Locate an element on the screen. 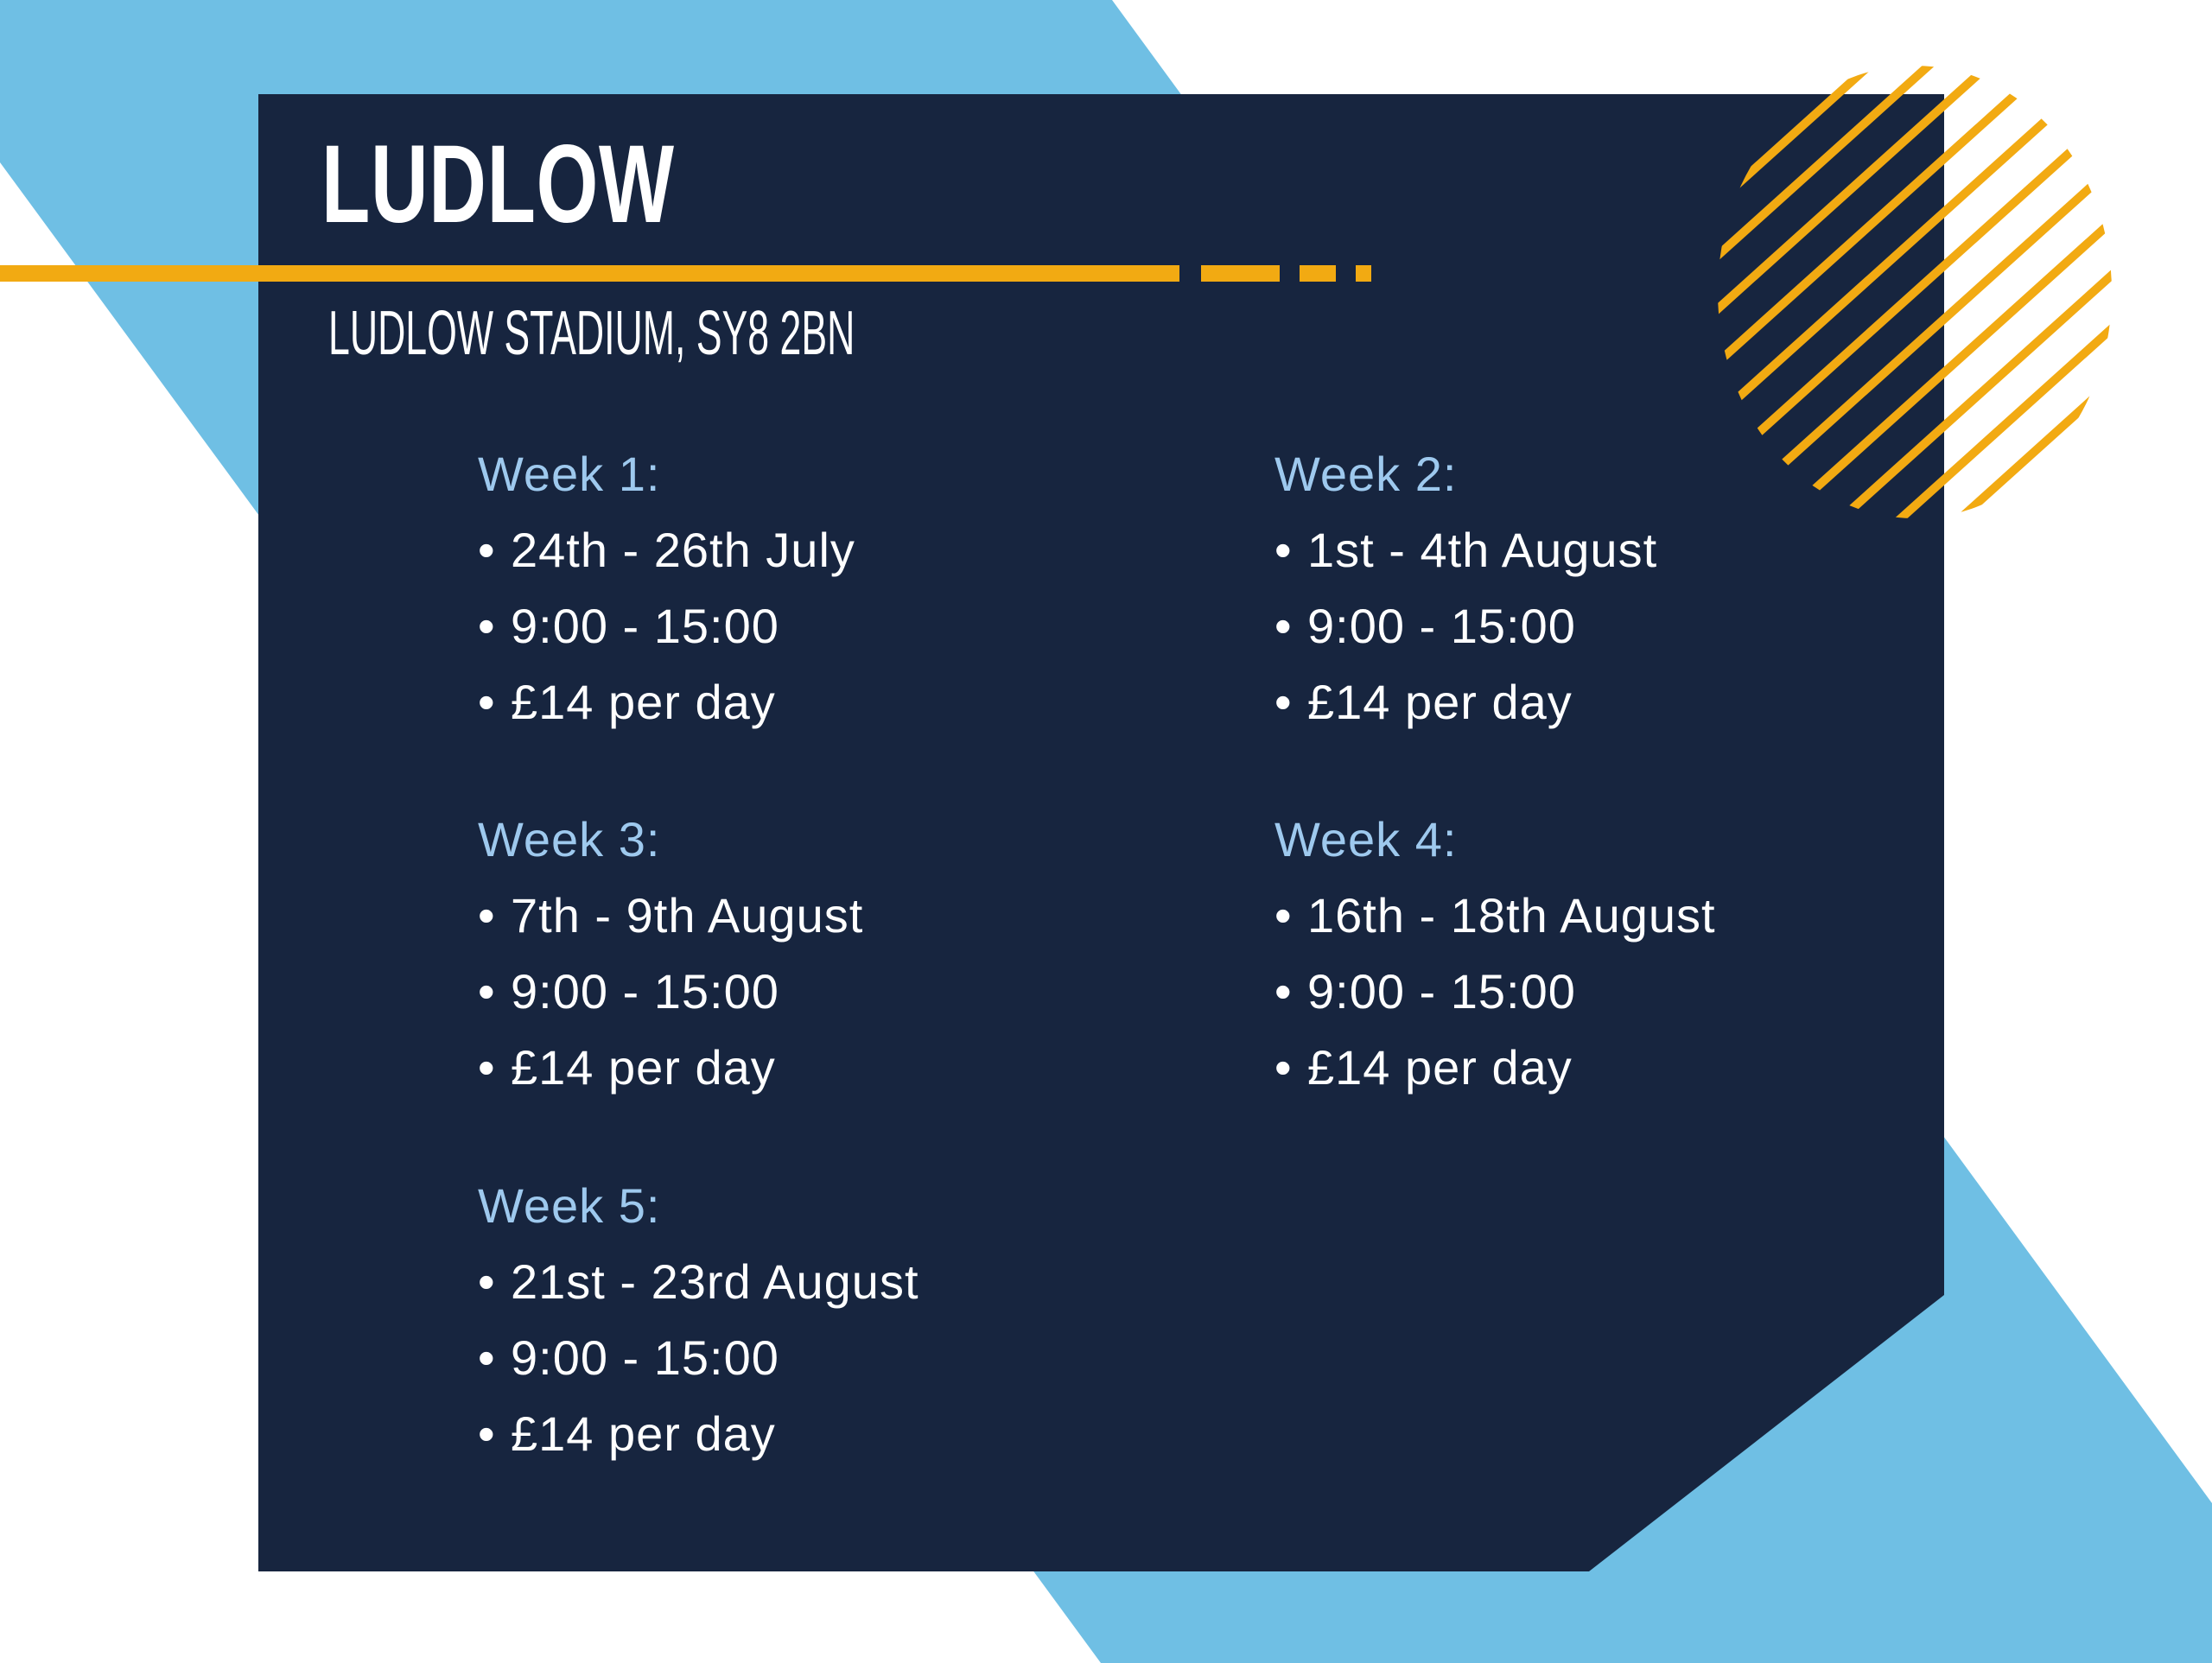  week-detail-text: 21st - 23rd August is located at coordinates (715, 1281).